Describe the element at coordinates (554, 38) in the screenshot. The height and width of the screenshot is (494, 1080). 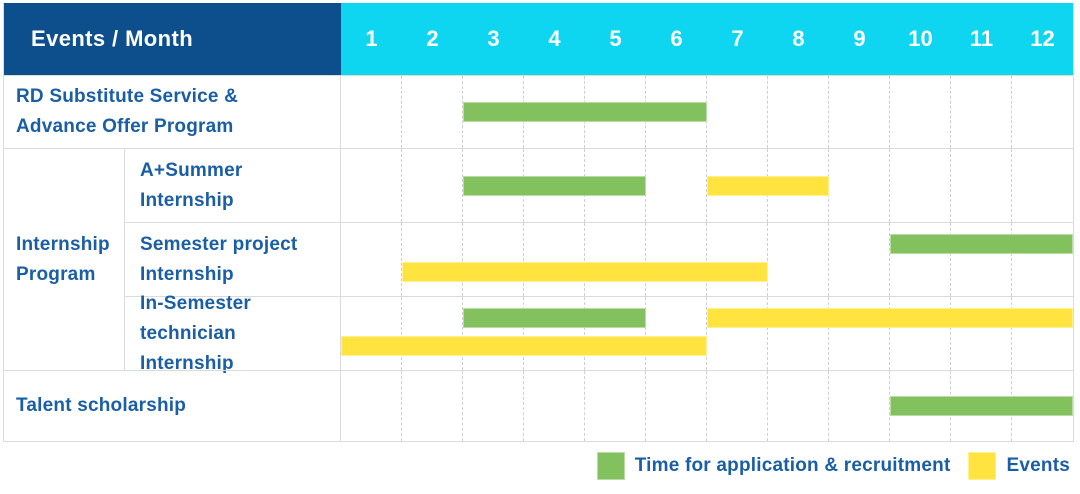
I see `month-label: 4` at that location.